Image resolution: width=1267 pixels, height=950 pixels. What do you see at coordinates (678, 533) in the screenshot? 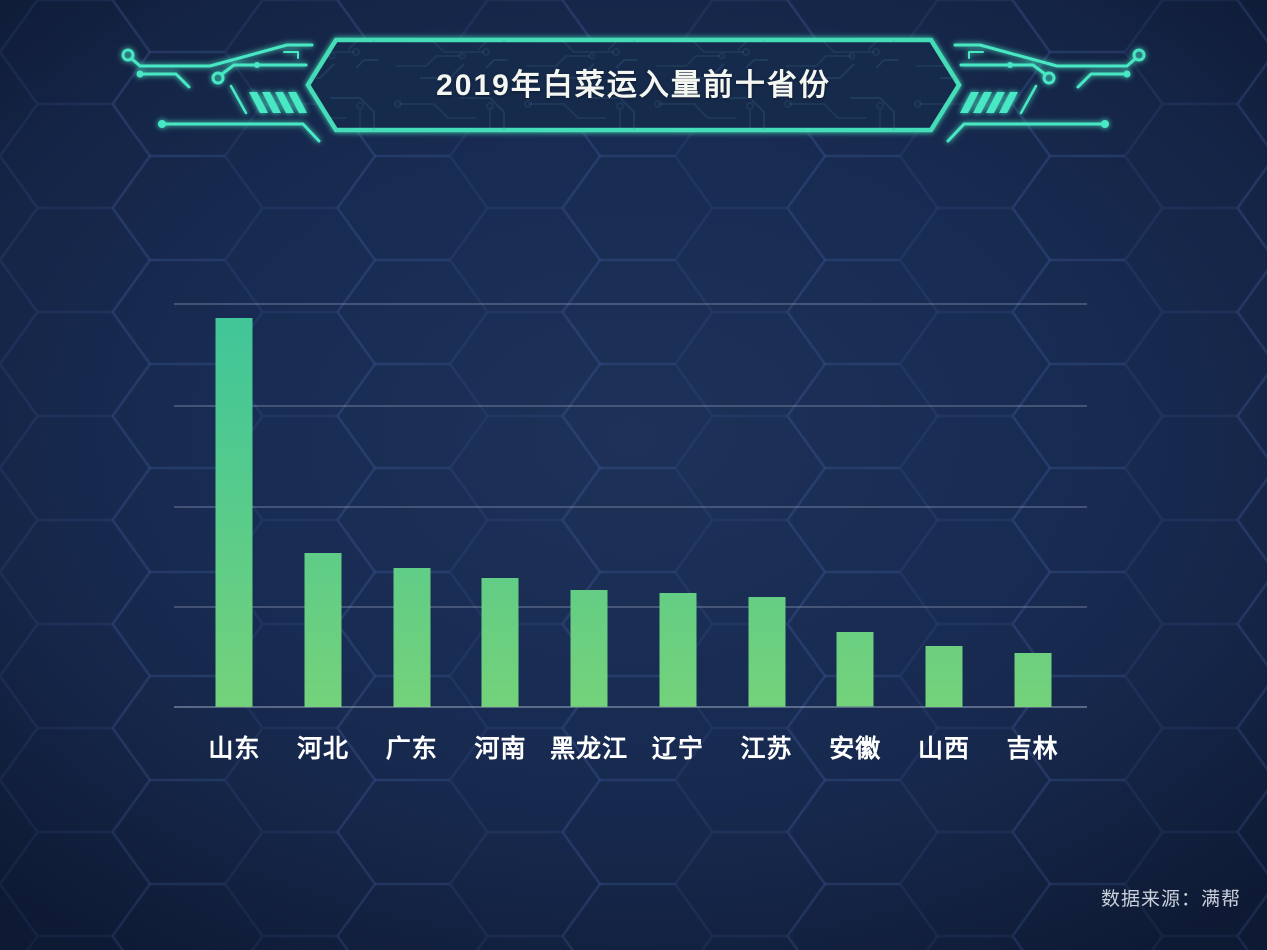
I see `bar-cell: 辽宁` at bounding box center [678, 533].